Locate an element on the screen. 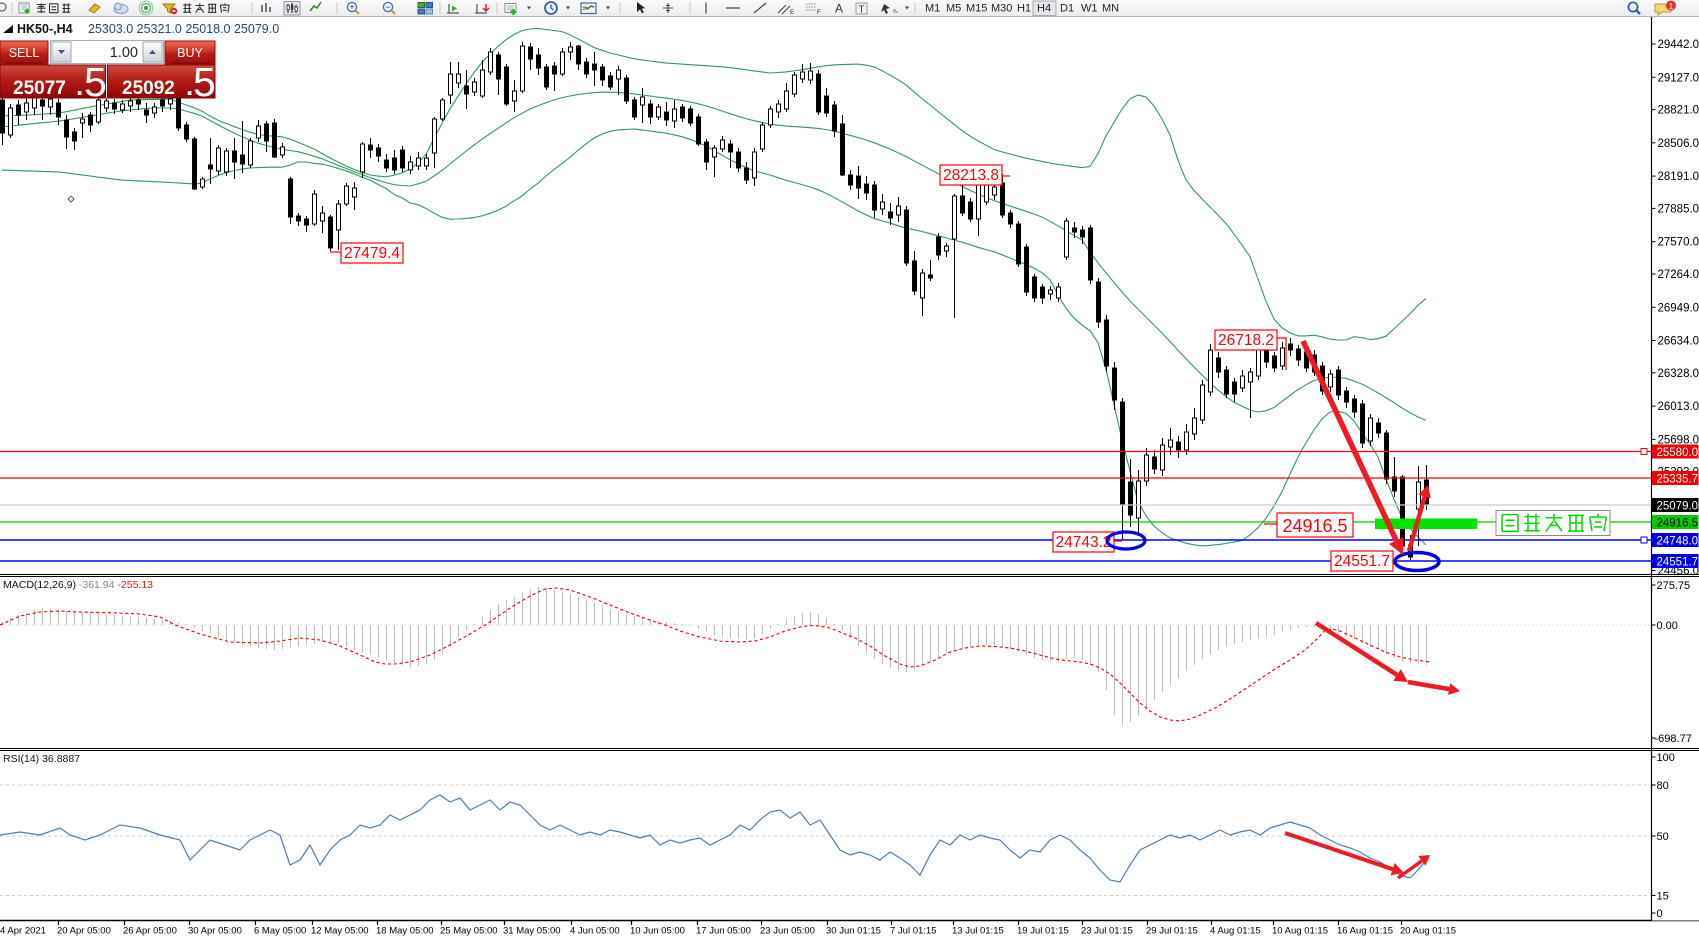 This screenshot has height=939, width=1699. svg-text: 24456.0 is located at coordinates (1678, 572).